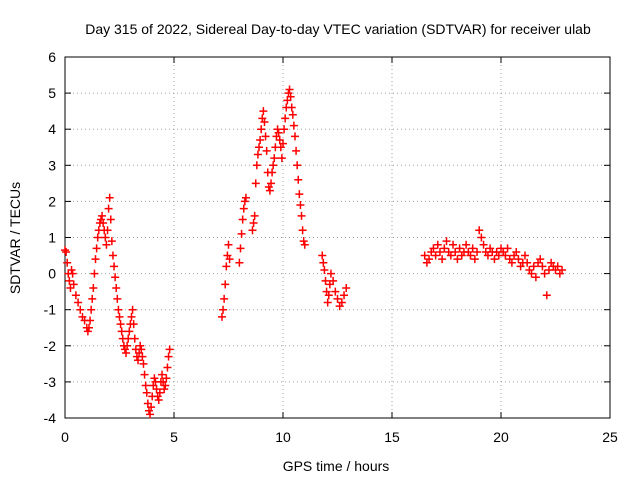 This screenshot has height=480, width=640. What do you see at coordinates (50, 346) in the screenshot?
I see `y-tick-label: -2` at bounding box center [50, 346].